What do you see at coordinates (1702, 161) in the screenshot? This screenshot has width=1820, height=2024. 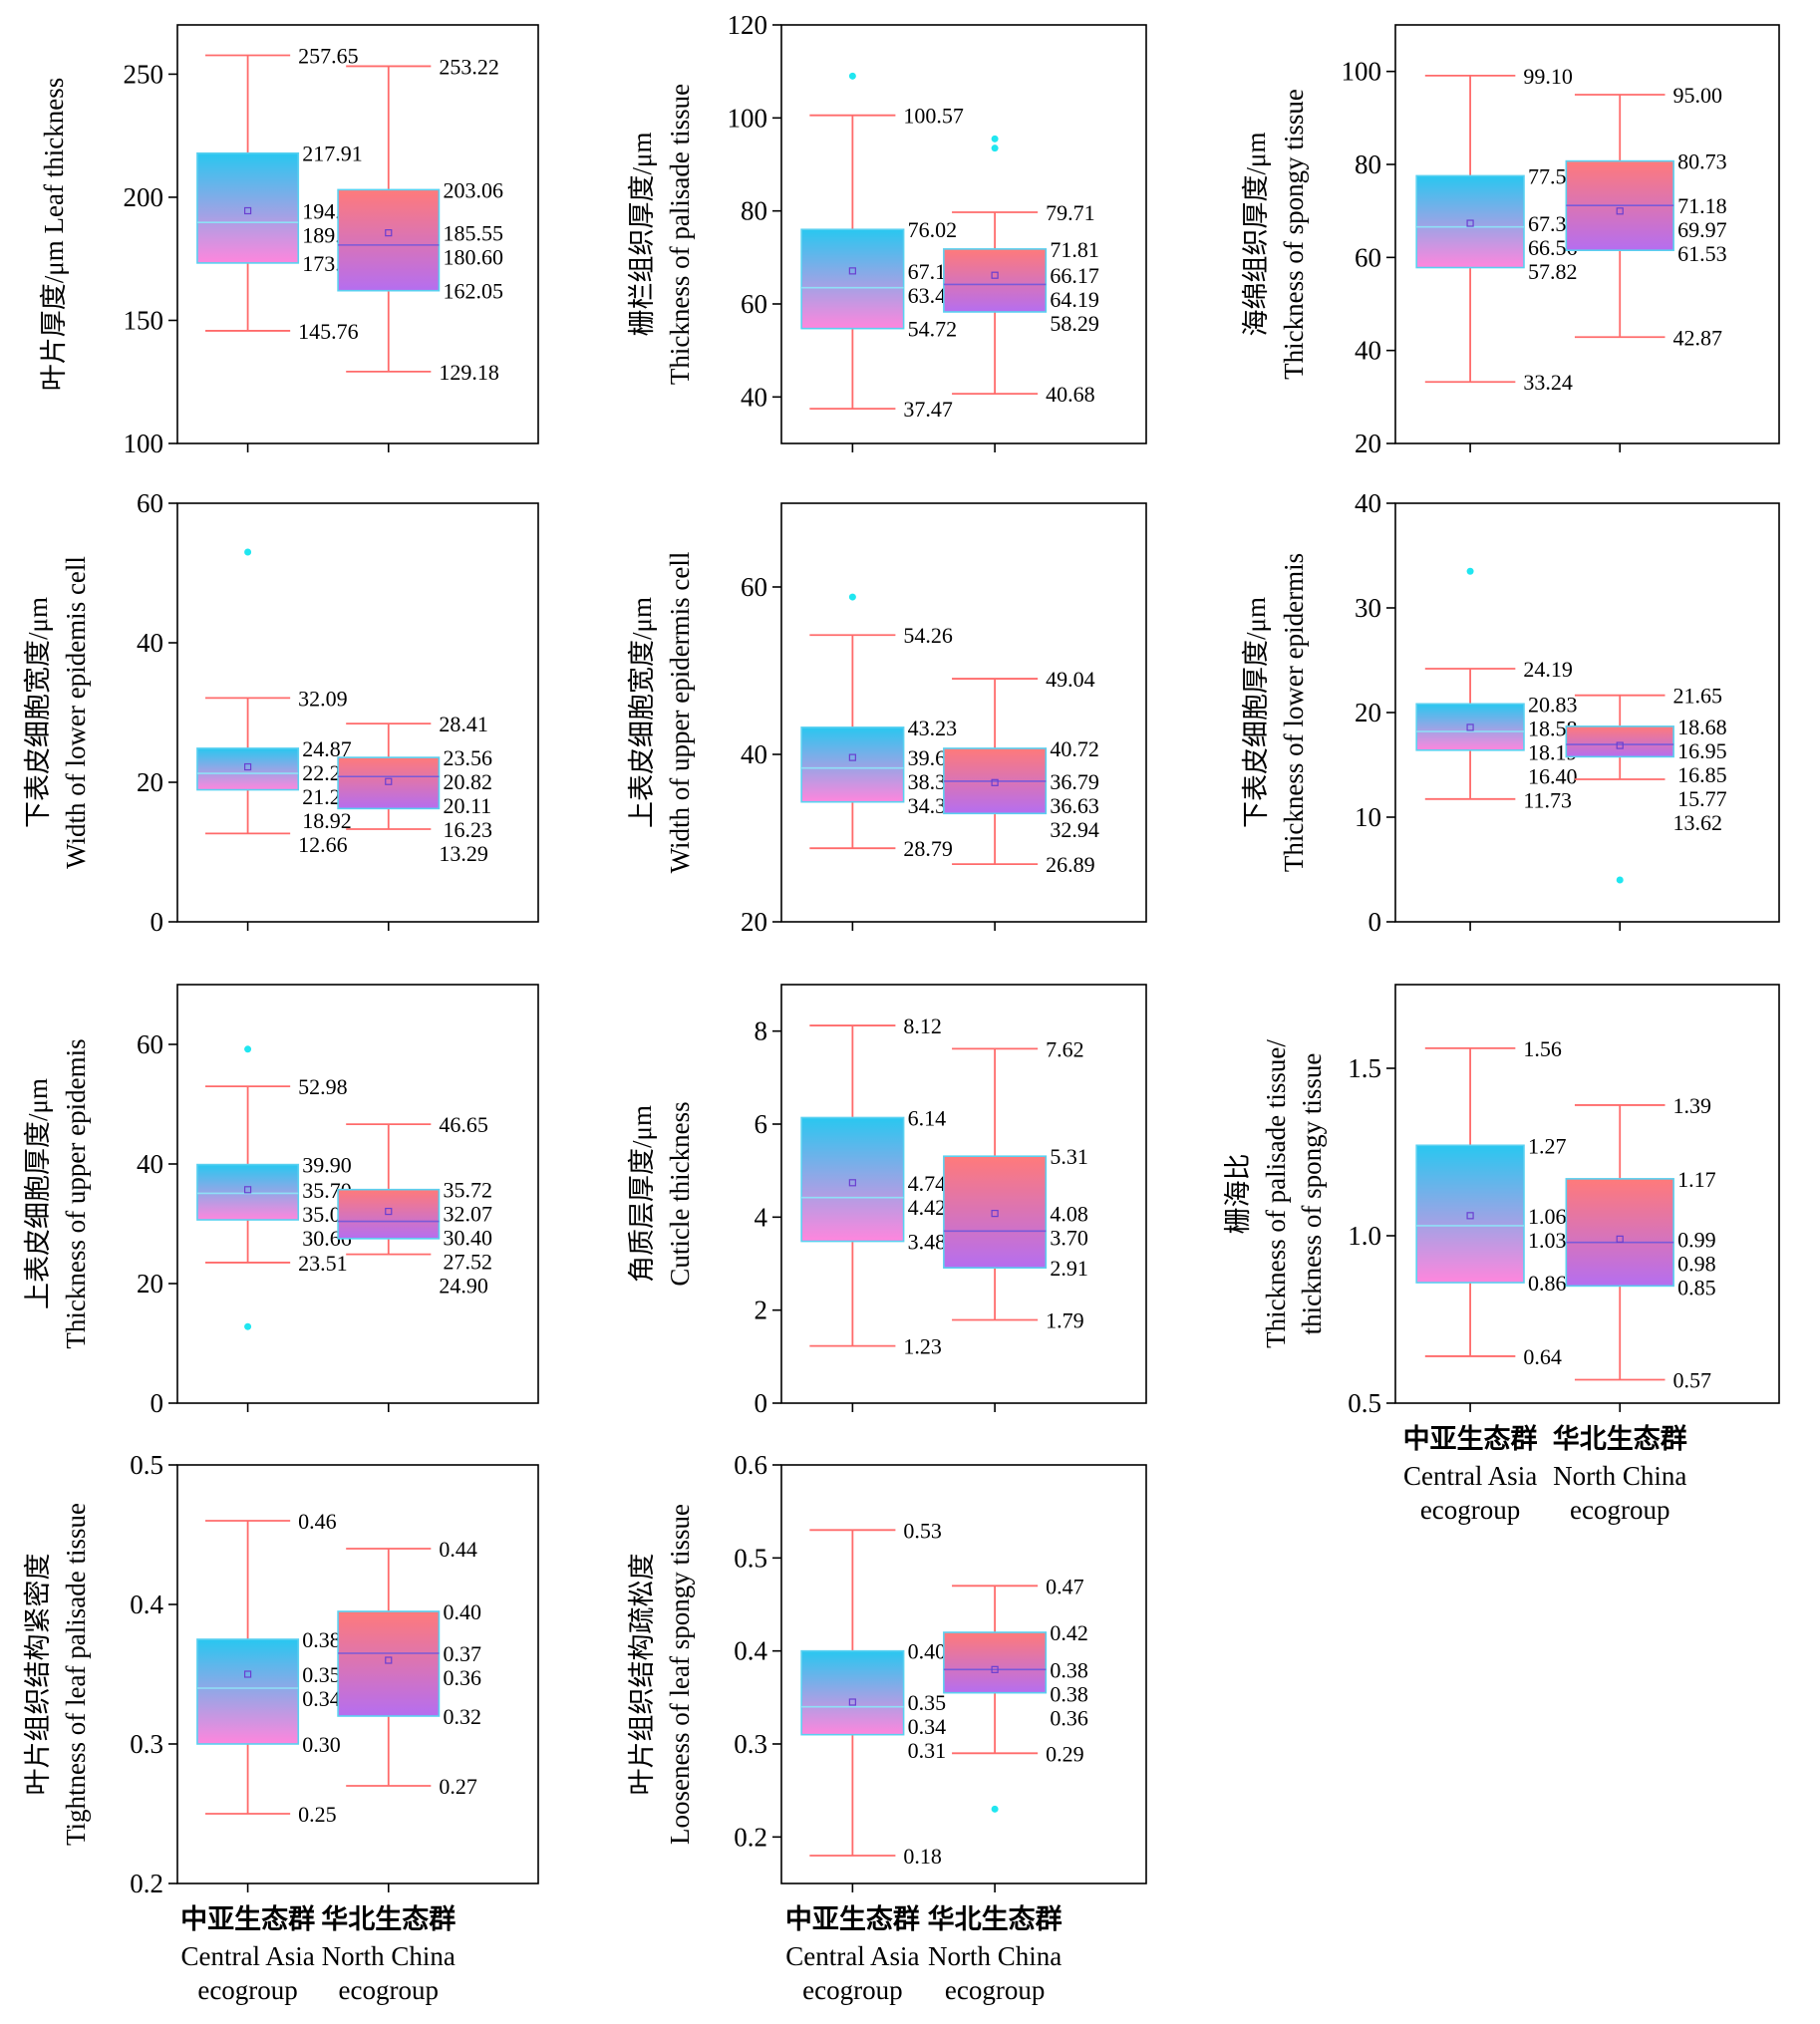 I see `value-label: 80.73` at bounding box center [1702, 161].